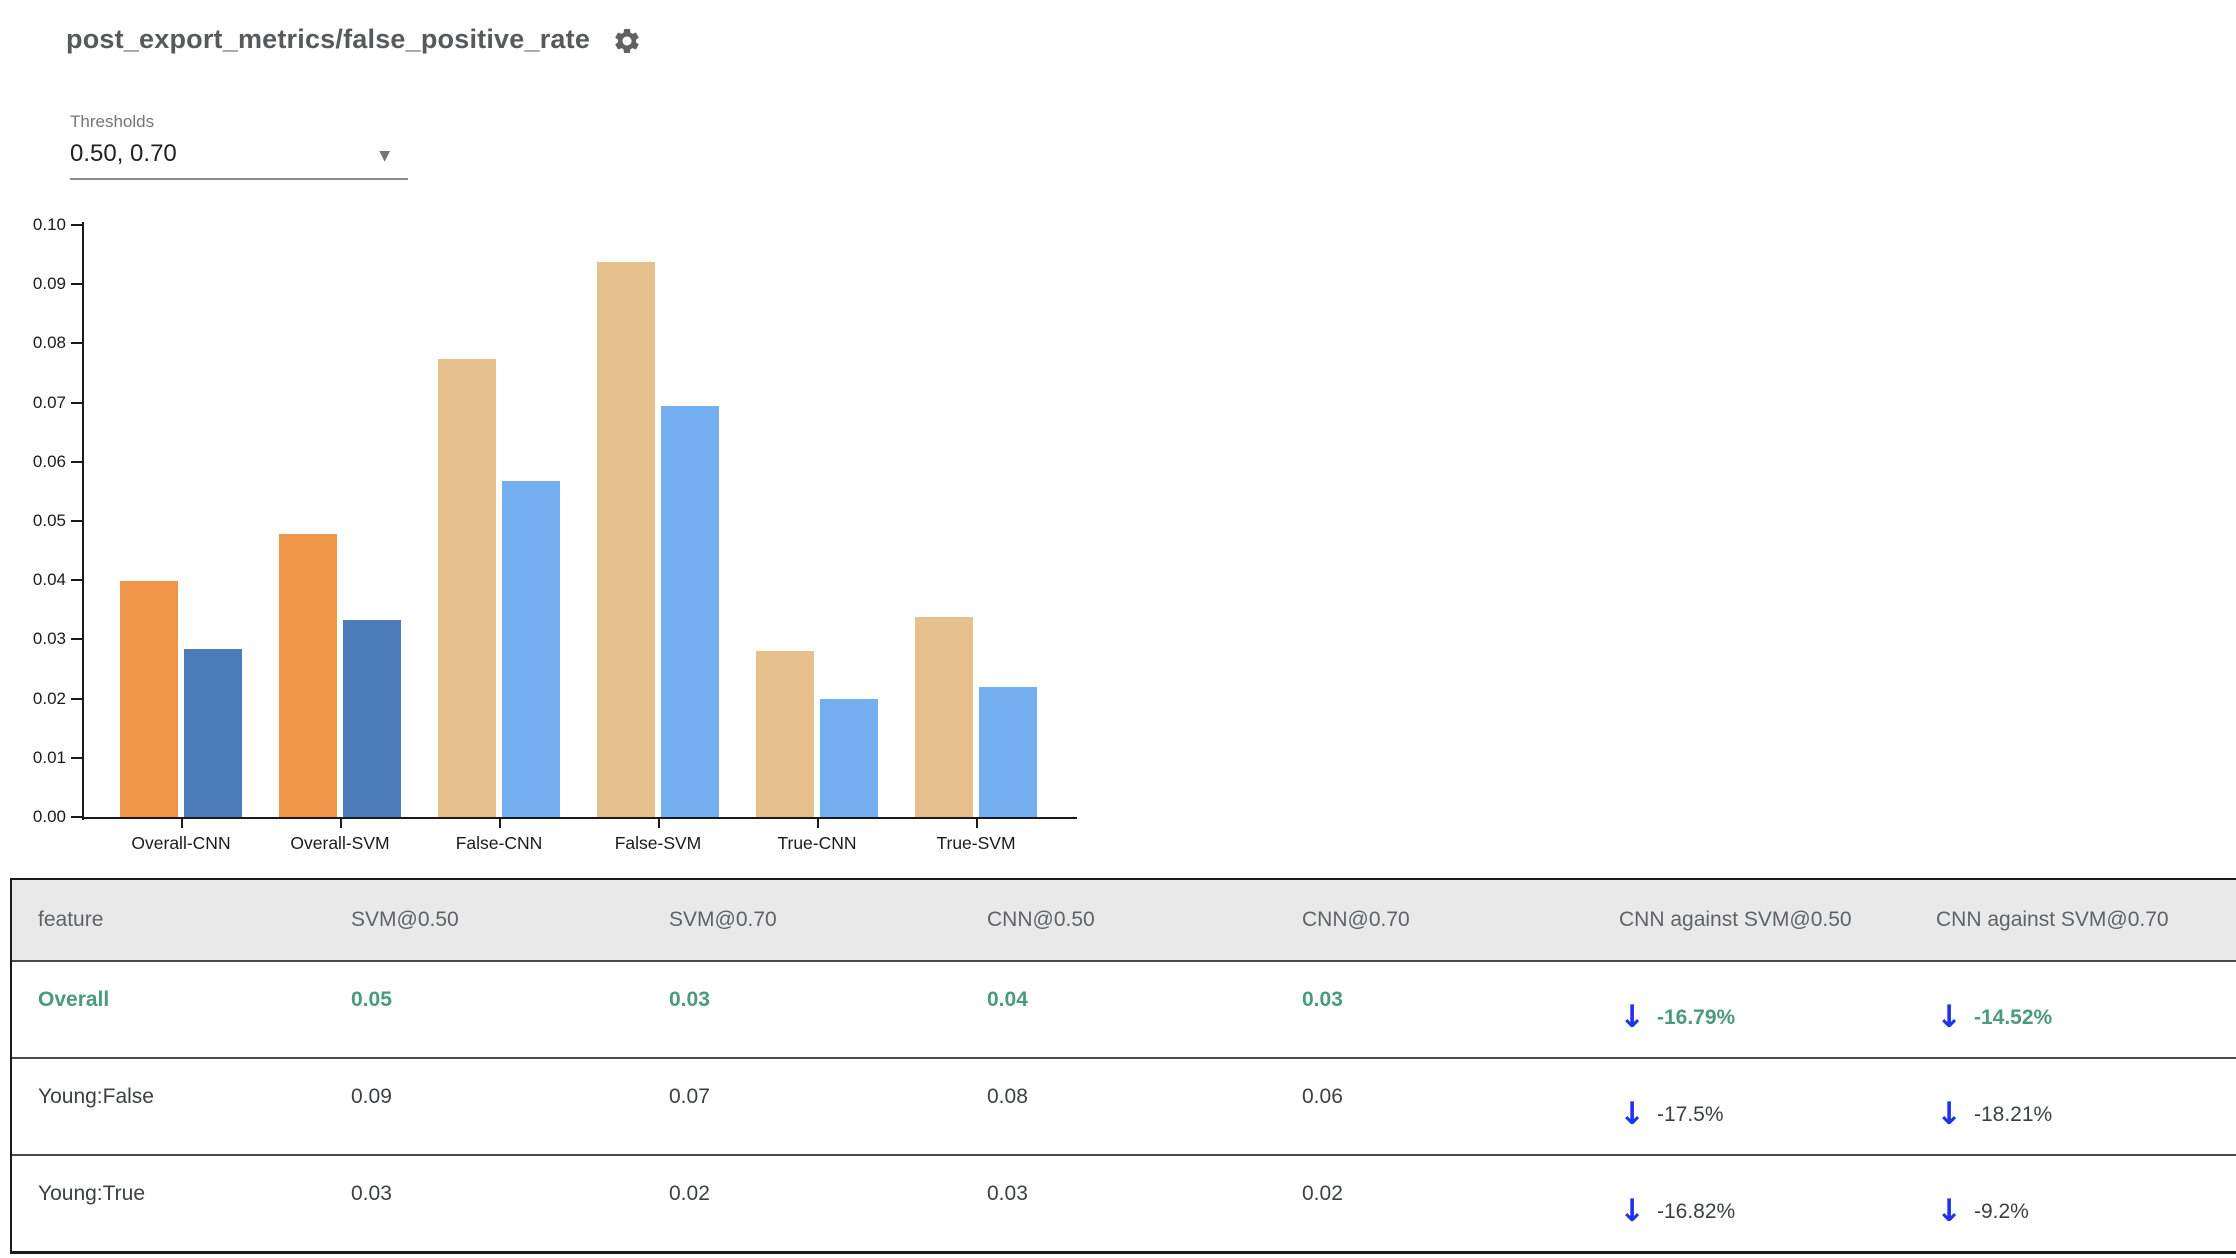 Image resolution: width=2236 pixels, height=1258 pixels. I want to click on bar-True-SVM-t070, so click(1008, 751).